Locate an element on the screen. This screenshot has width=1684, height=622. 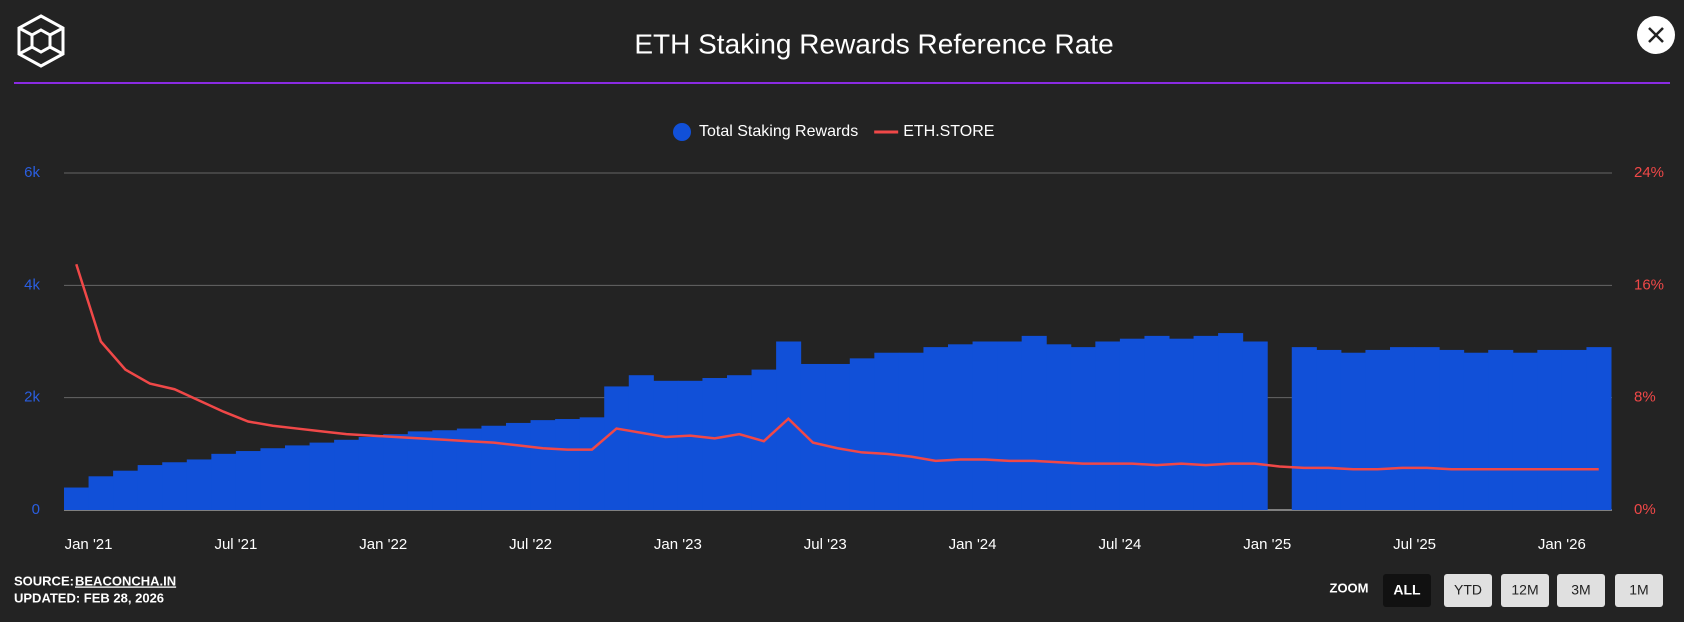
y2-tick-label: 16% is located at coordinates (1649, 284).